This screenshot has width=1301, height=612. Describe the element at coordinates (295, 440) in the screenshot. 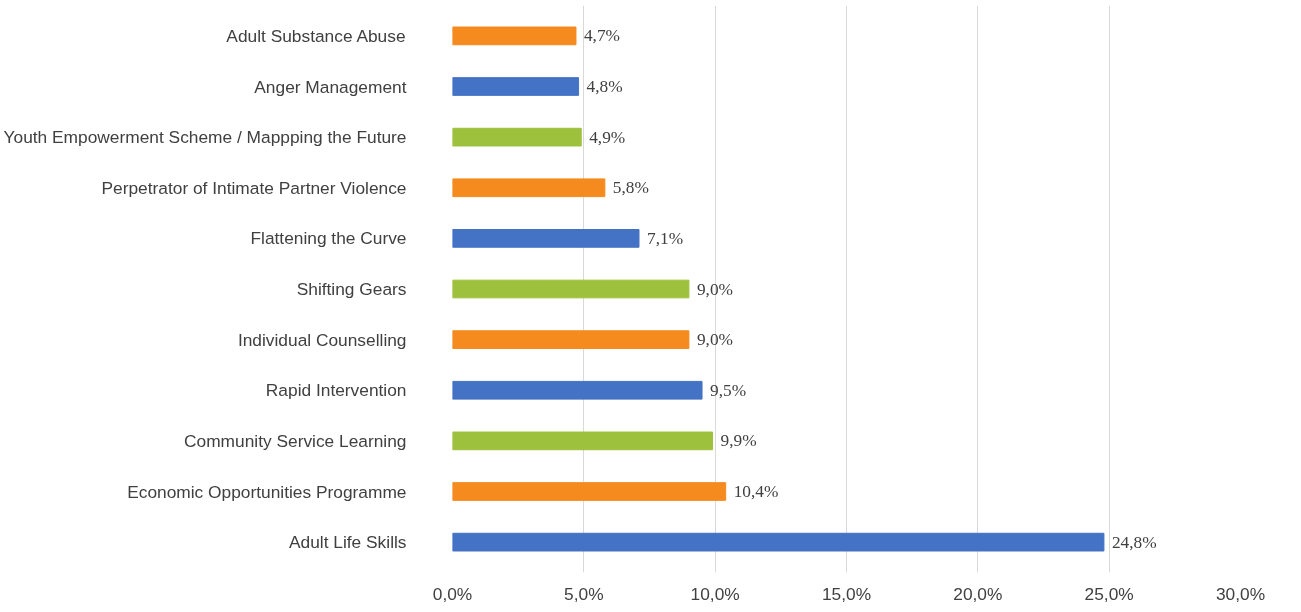

I see `y-tick-label: Community Service Learning` at that location.